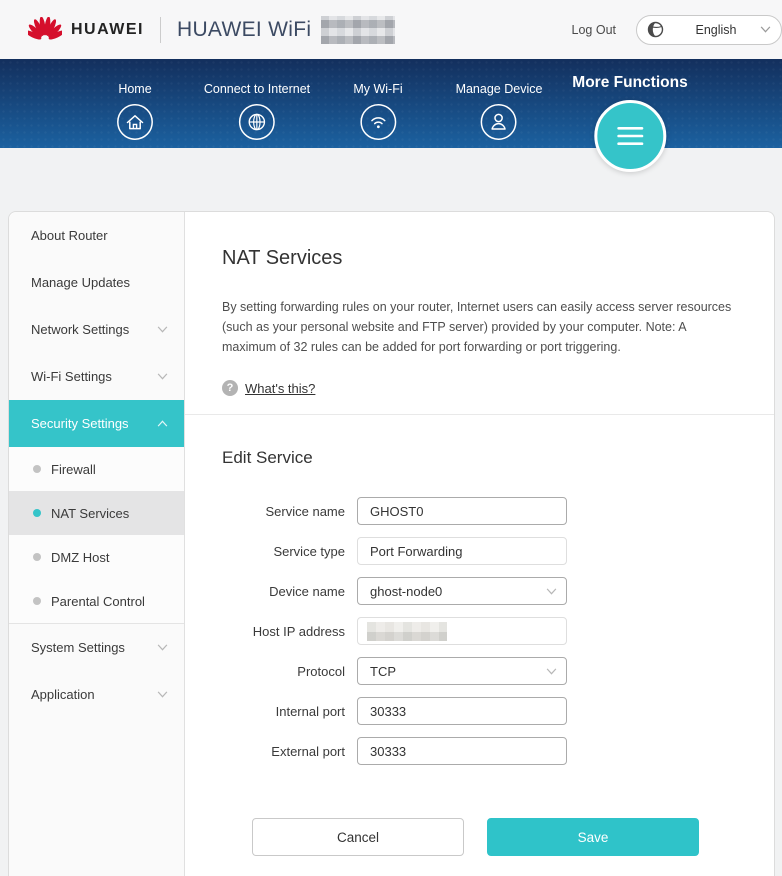 The width and height of the screenshot is (782, 876). I want to click on nav-home-label: Home, so click(135, 89).